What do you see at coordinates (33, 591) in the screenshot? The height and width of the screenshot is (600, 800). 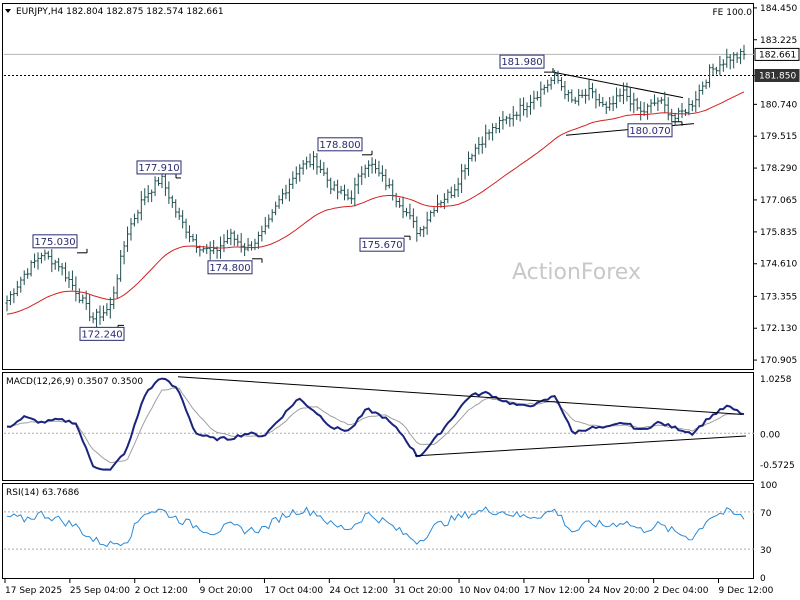 I see `time-tick-label: 17 Sep 2025` at bounding box center [33, 591].